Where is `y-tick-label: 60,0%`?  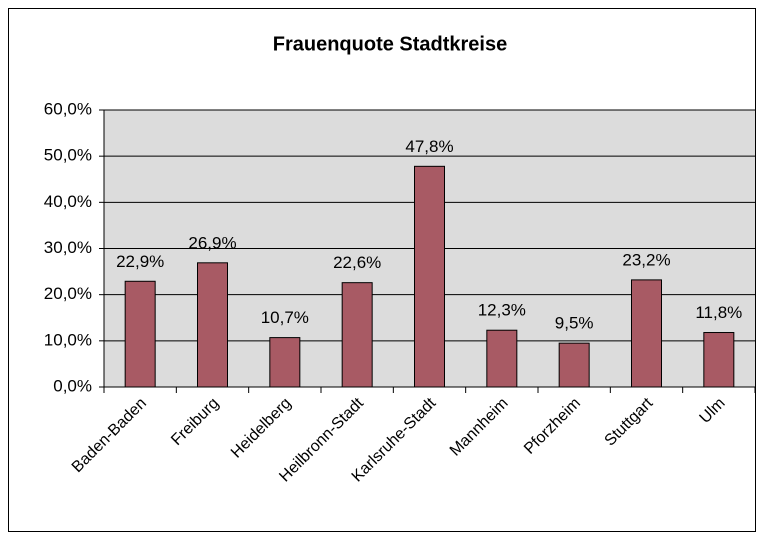
y-tick-label: 60,0% is located at coordinates (68, 108).